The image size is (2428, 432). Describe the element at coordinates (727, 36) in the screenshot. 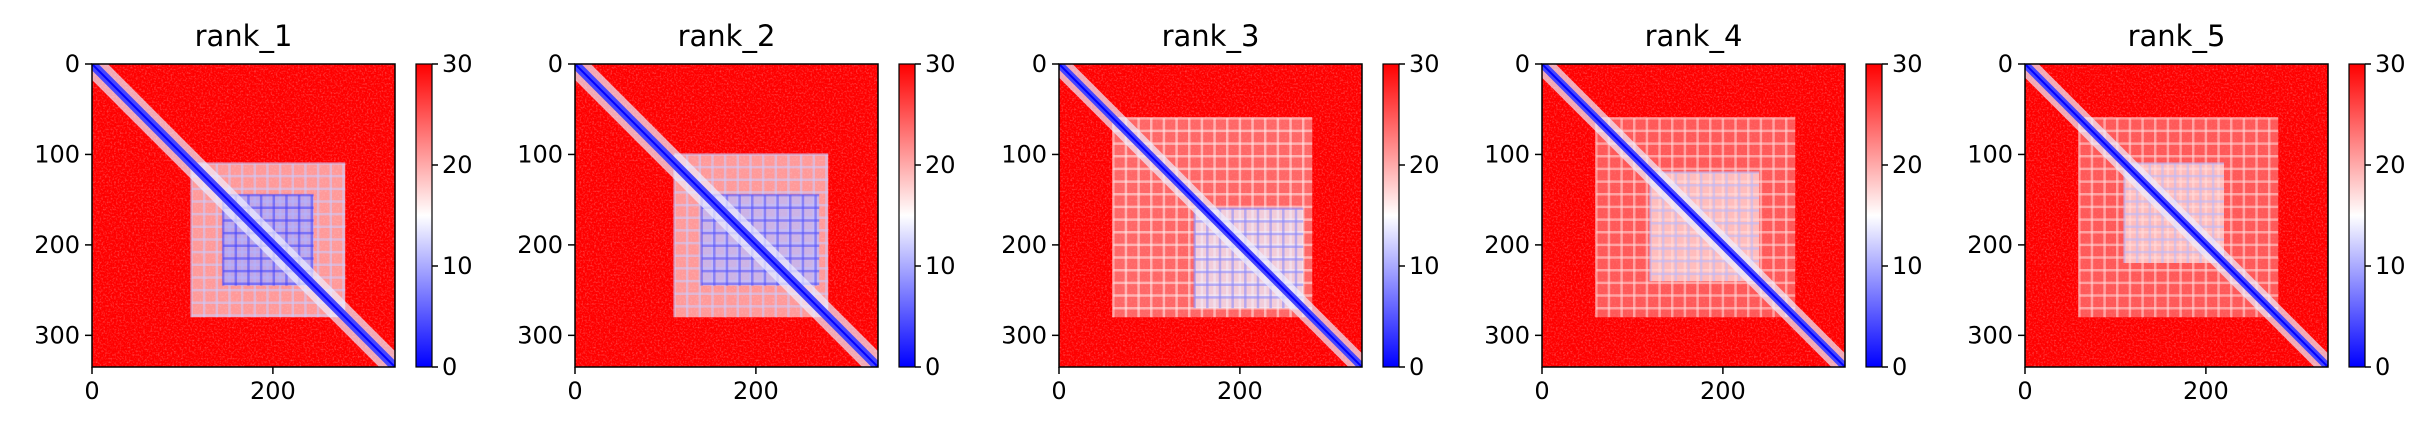

I see `chart-title: rank_2` at that location.